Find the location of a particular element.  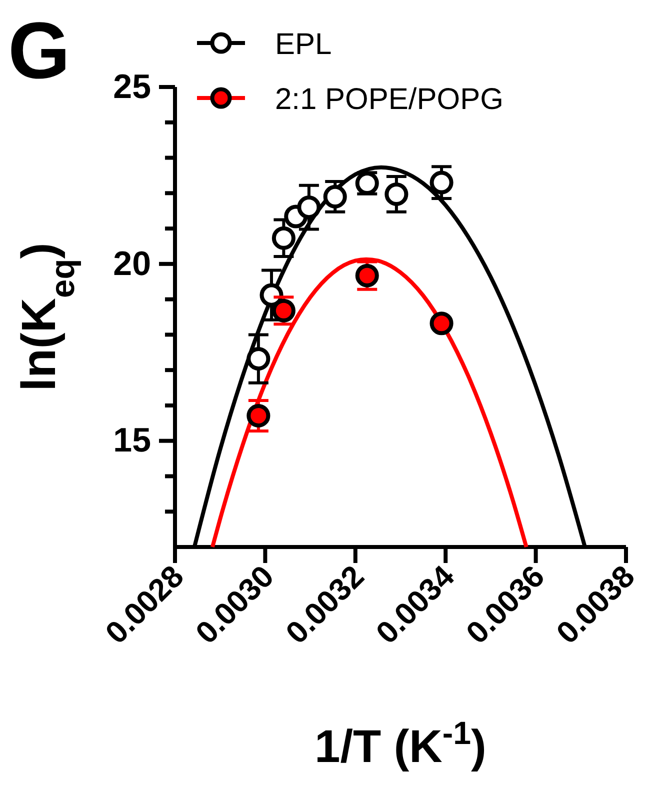

y-tick-label: 20 is located at coordinates (132, 263).